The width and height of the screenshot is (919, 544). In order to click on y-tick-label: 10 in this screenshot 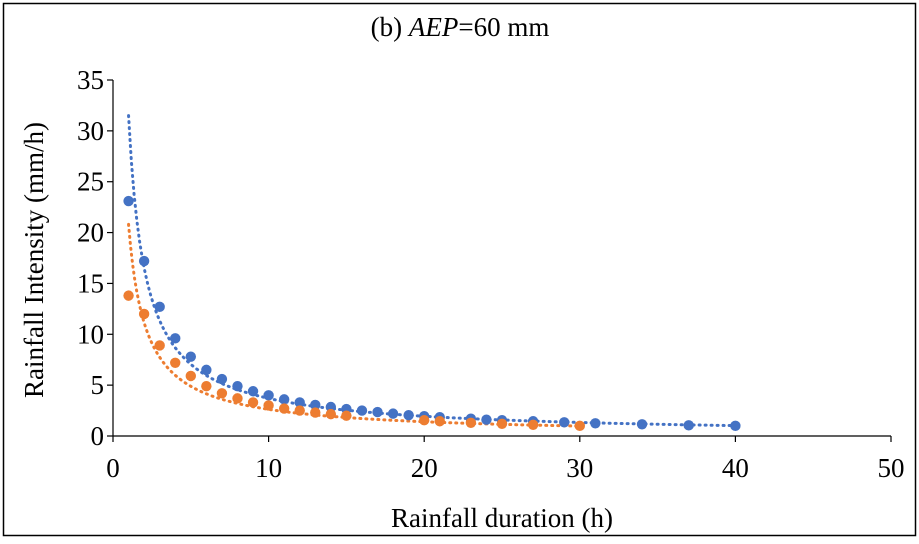, I will do `click(90, 334)`.